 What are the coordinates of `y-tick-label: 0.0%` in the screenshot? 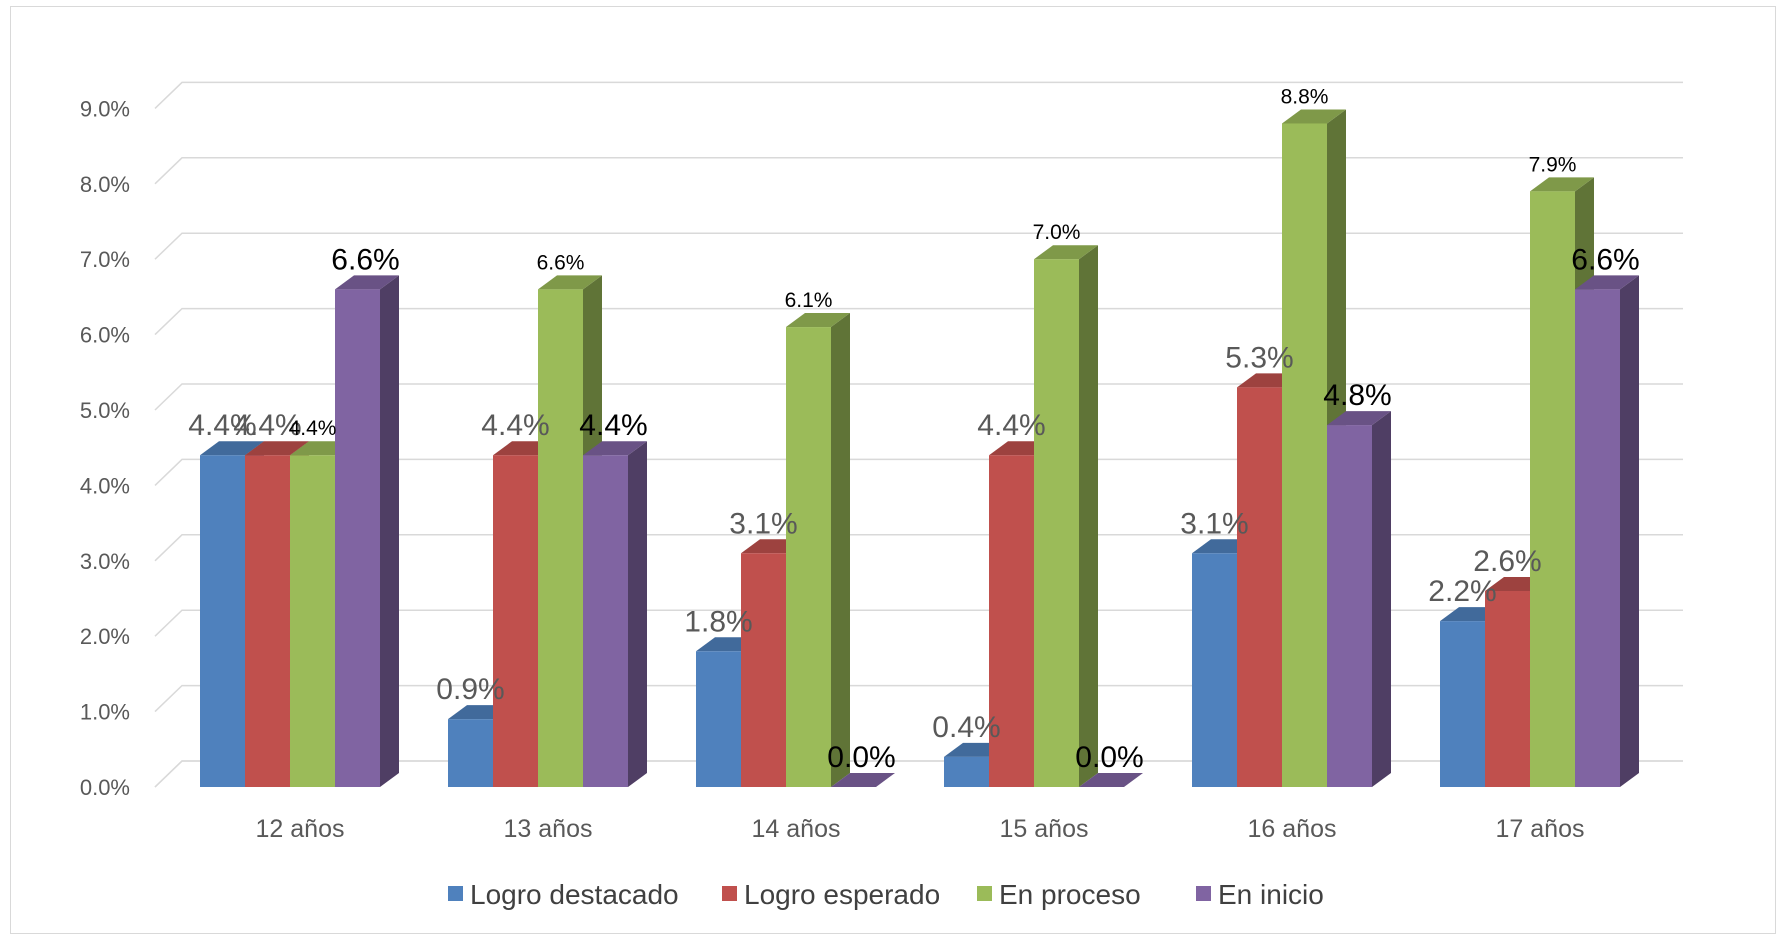 It's located at (105, 787).